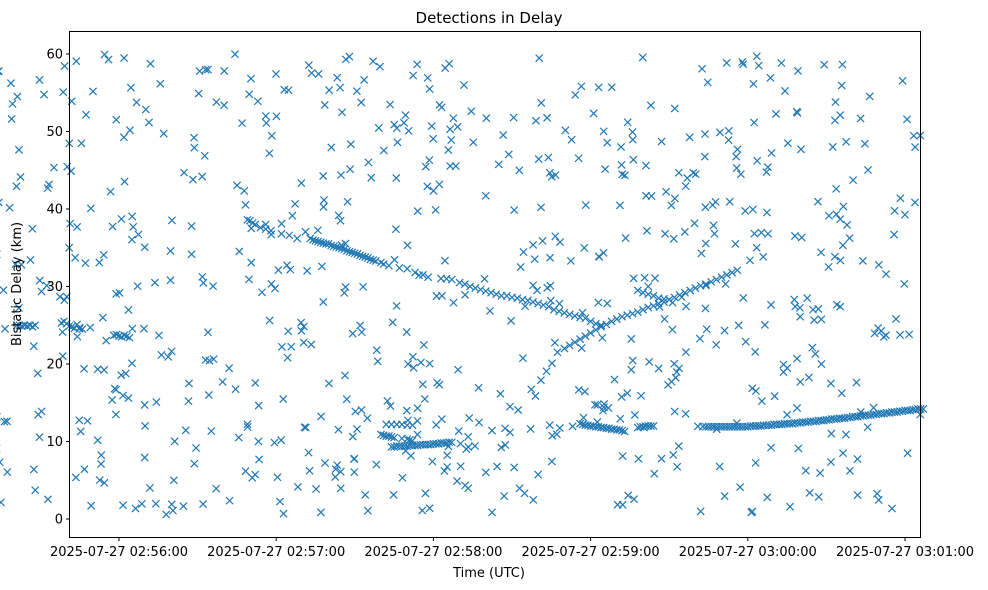 The image size is (988, 590). Describe the element at coordinates (591, 552) in the screenshot. I see `x-tick-label: 2025-07-27 02:59:00` at that location.